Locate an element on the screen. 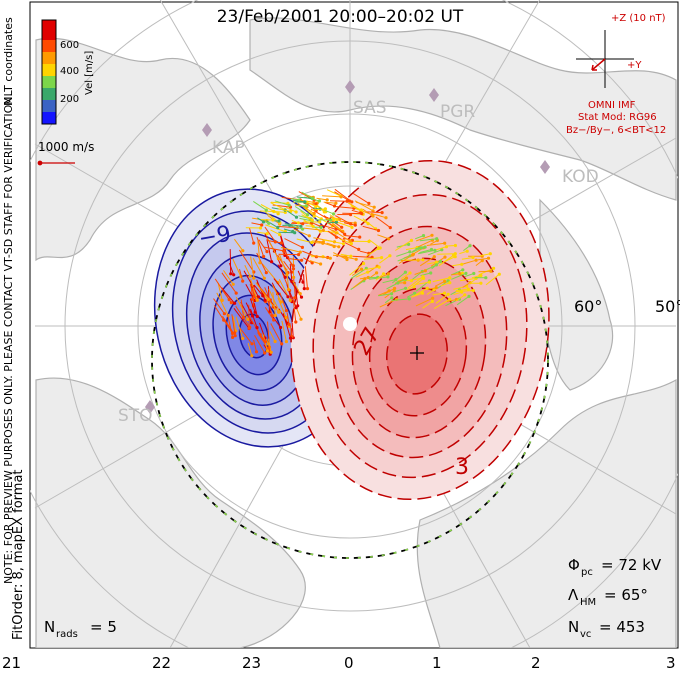 The height and width of the screenshot is (674, 680). svg-text: N is located at coordinates (49, 627).